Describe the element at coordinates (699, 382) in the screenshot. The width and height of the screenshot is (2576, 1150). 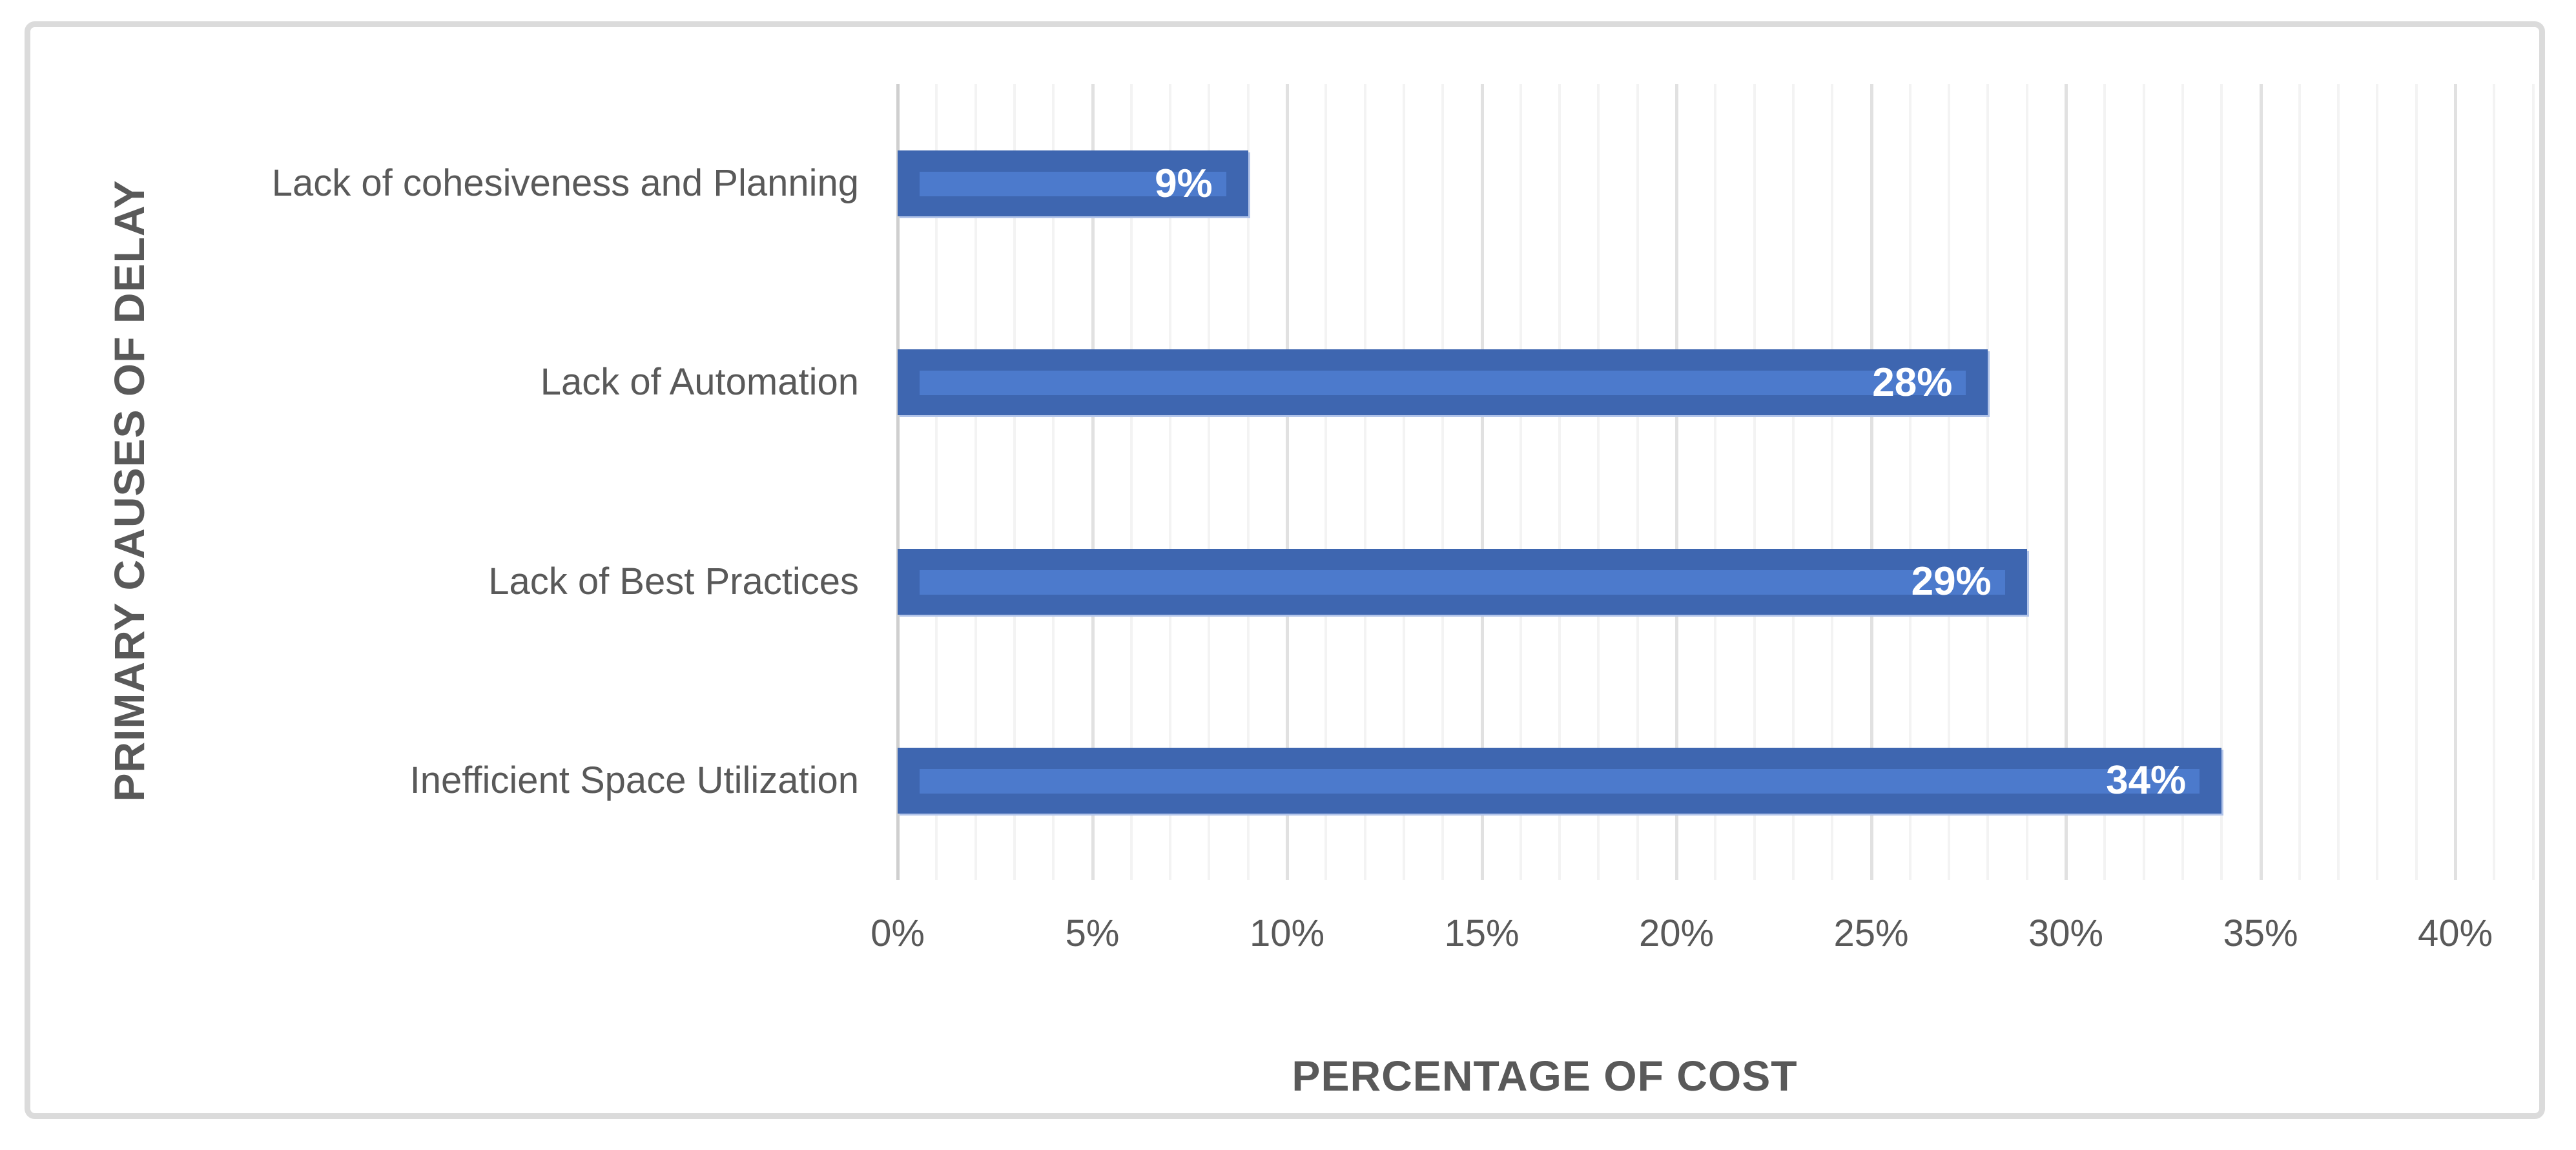
I see `category-label: Lack of Automation` at that location.